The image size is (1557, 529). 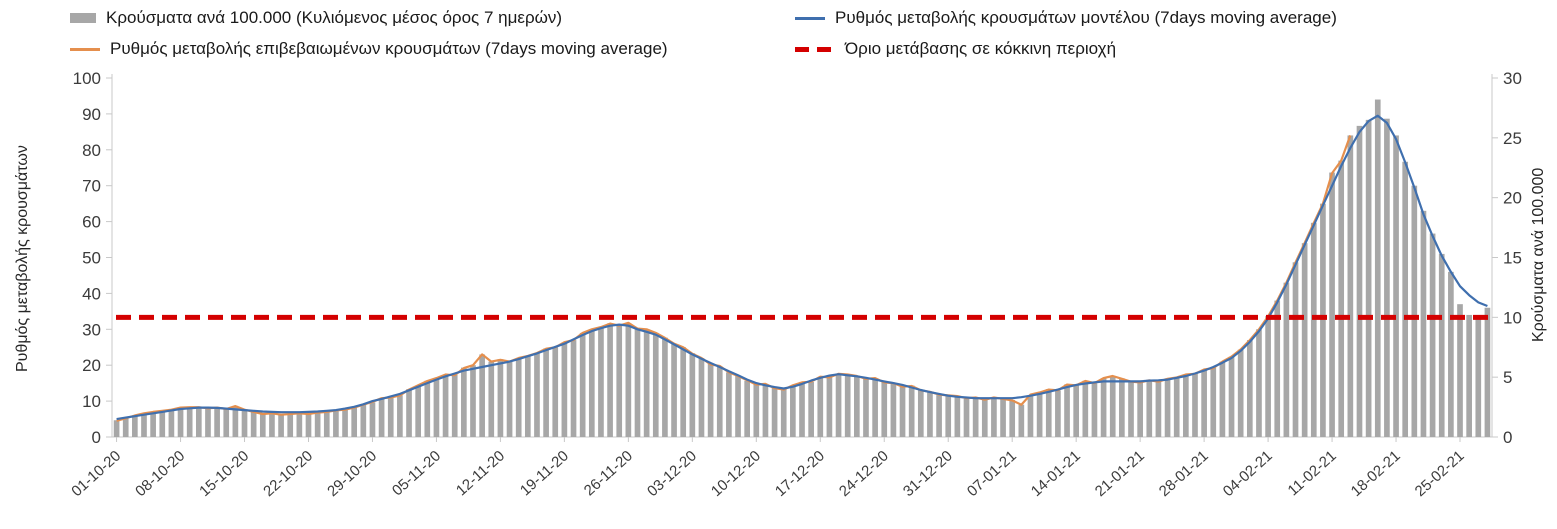 What do you see at coordinates (1120, 473) in the screenshot?
I see `svg-text: 21-01-21` at bounding box center [1120, 473].